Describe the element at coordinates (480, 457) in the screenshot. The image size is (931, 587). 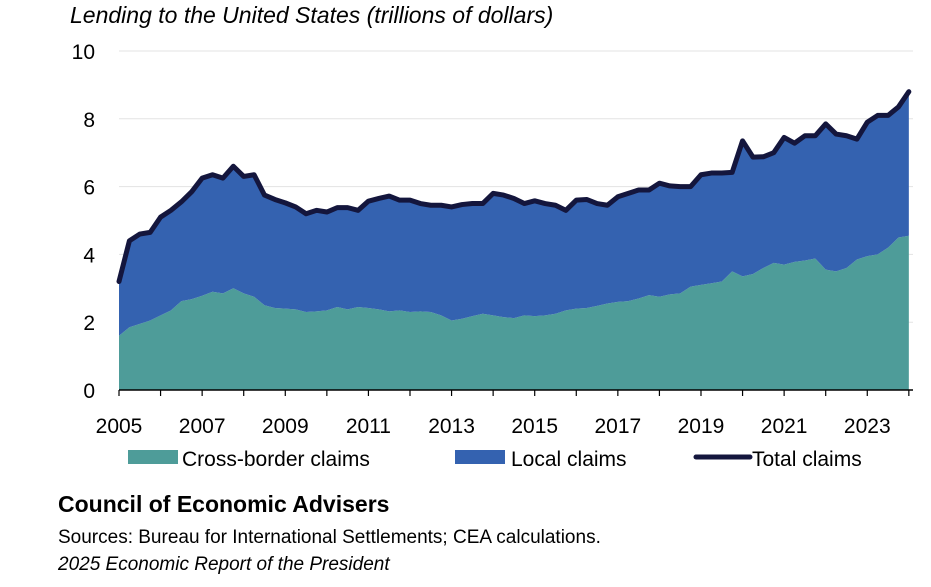
I see `legend-swatch-local` at that location.